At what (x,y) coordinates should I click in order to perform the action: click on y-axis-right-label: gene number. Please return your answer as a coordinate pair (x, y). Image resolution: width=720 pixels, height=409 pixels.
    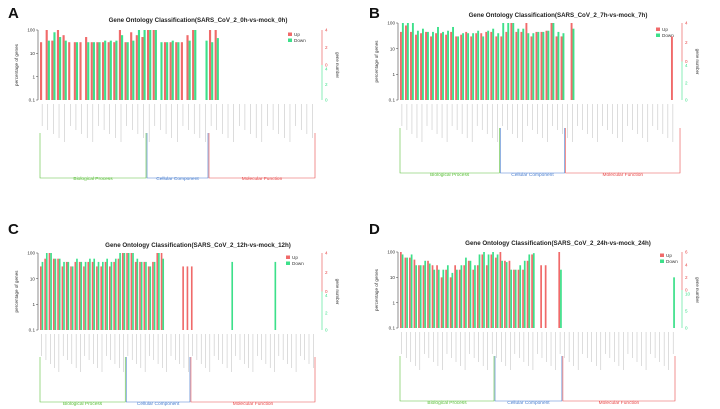
    Looking at the image, I should click on (697, 62).